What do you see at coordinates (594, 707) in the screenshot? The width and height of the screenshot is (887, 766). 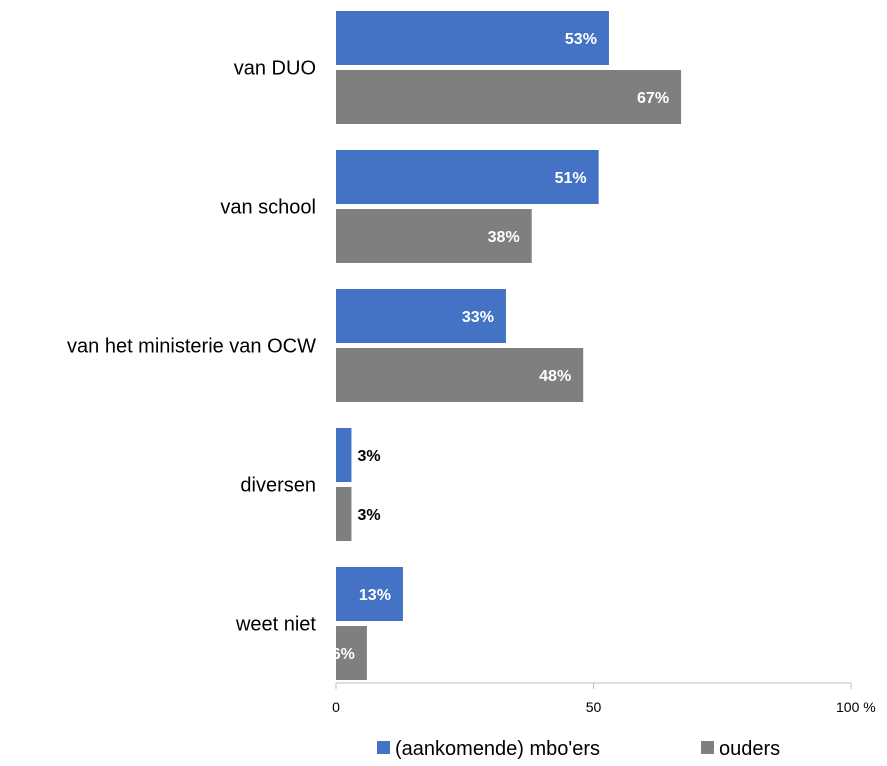 I see `x-tick-label: 50` at bounding box center [594, 707].